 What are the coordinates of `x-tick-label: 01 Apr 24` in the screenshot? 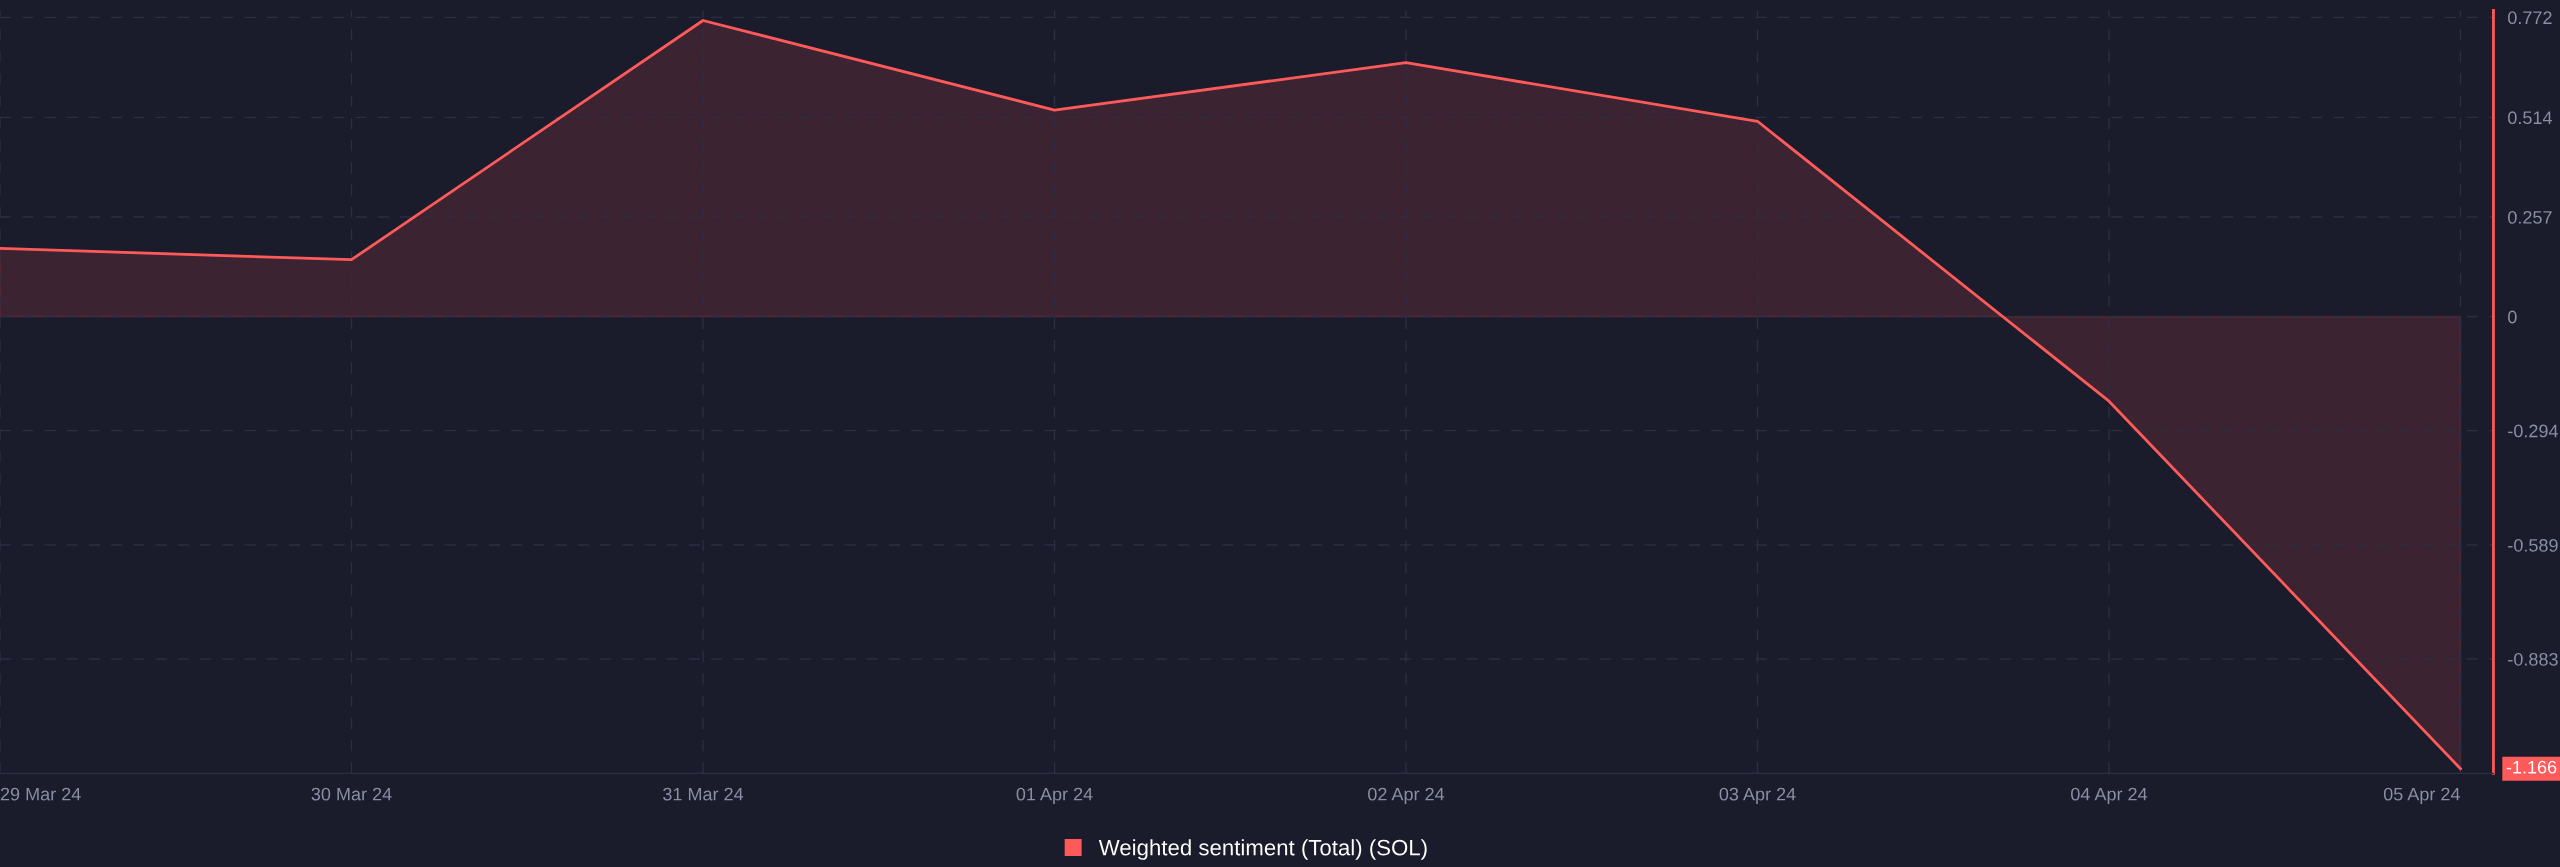 It's located at (1054, 796).